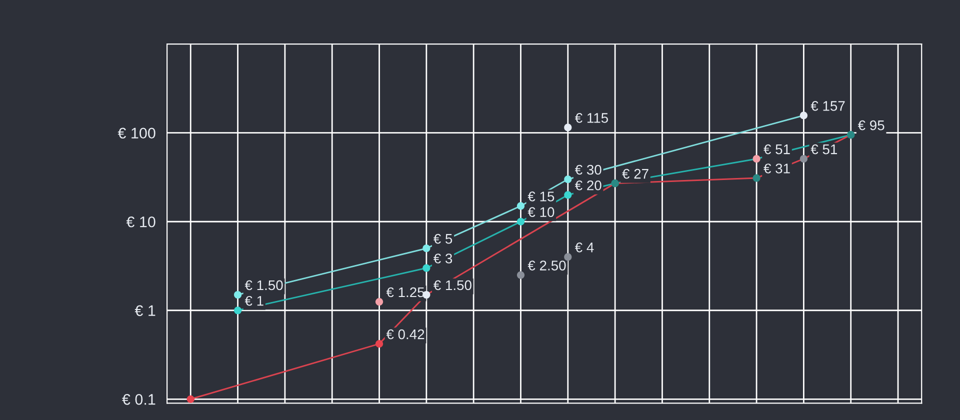 Image resolution: width=960 pixels, height=420 pixels. What do you see at coordinates (588, 169) in the screenshot?
I see `data-label: € 30` at bounding box center [588, 169].